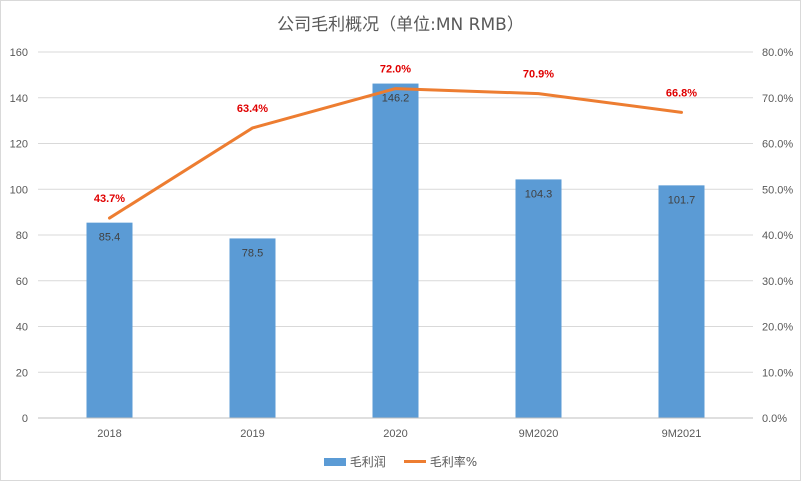 The height and width of the screenshot is (481, 801). I want to click on y-left-tick-label: 120, so click(19, 145).